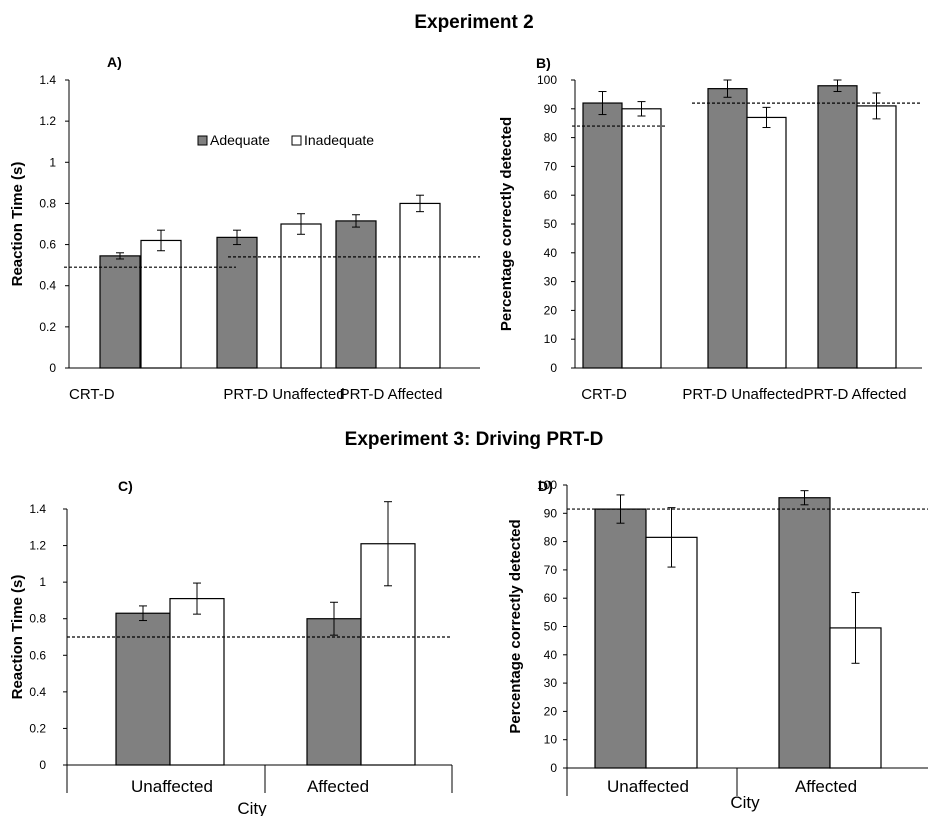 This screenshot has width=928, height=816. I want to click on panel-c-y-axis-label: Reaction Time (s), so click(17, 637).